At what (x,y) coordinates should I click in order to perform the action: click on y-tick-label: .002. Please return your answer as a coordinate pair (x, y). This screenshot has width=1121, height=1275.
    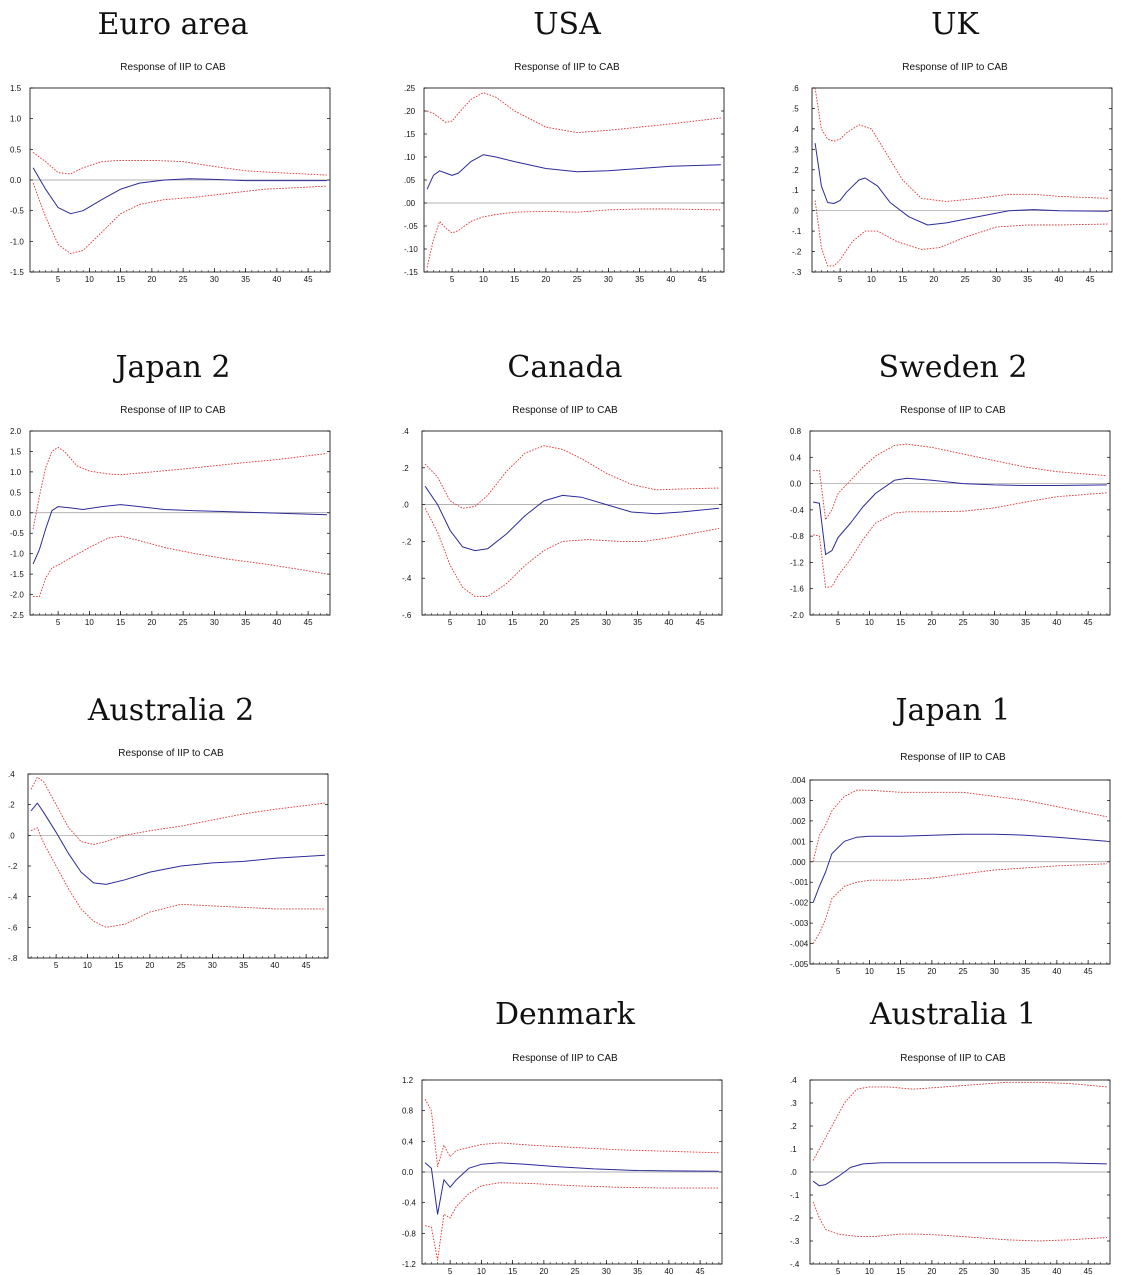
    Looking at the image, I should click on (798, 821).